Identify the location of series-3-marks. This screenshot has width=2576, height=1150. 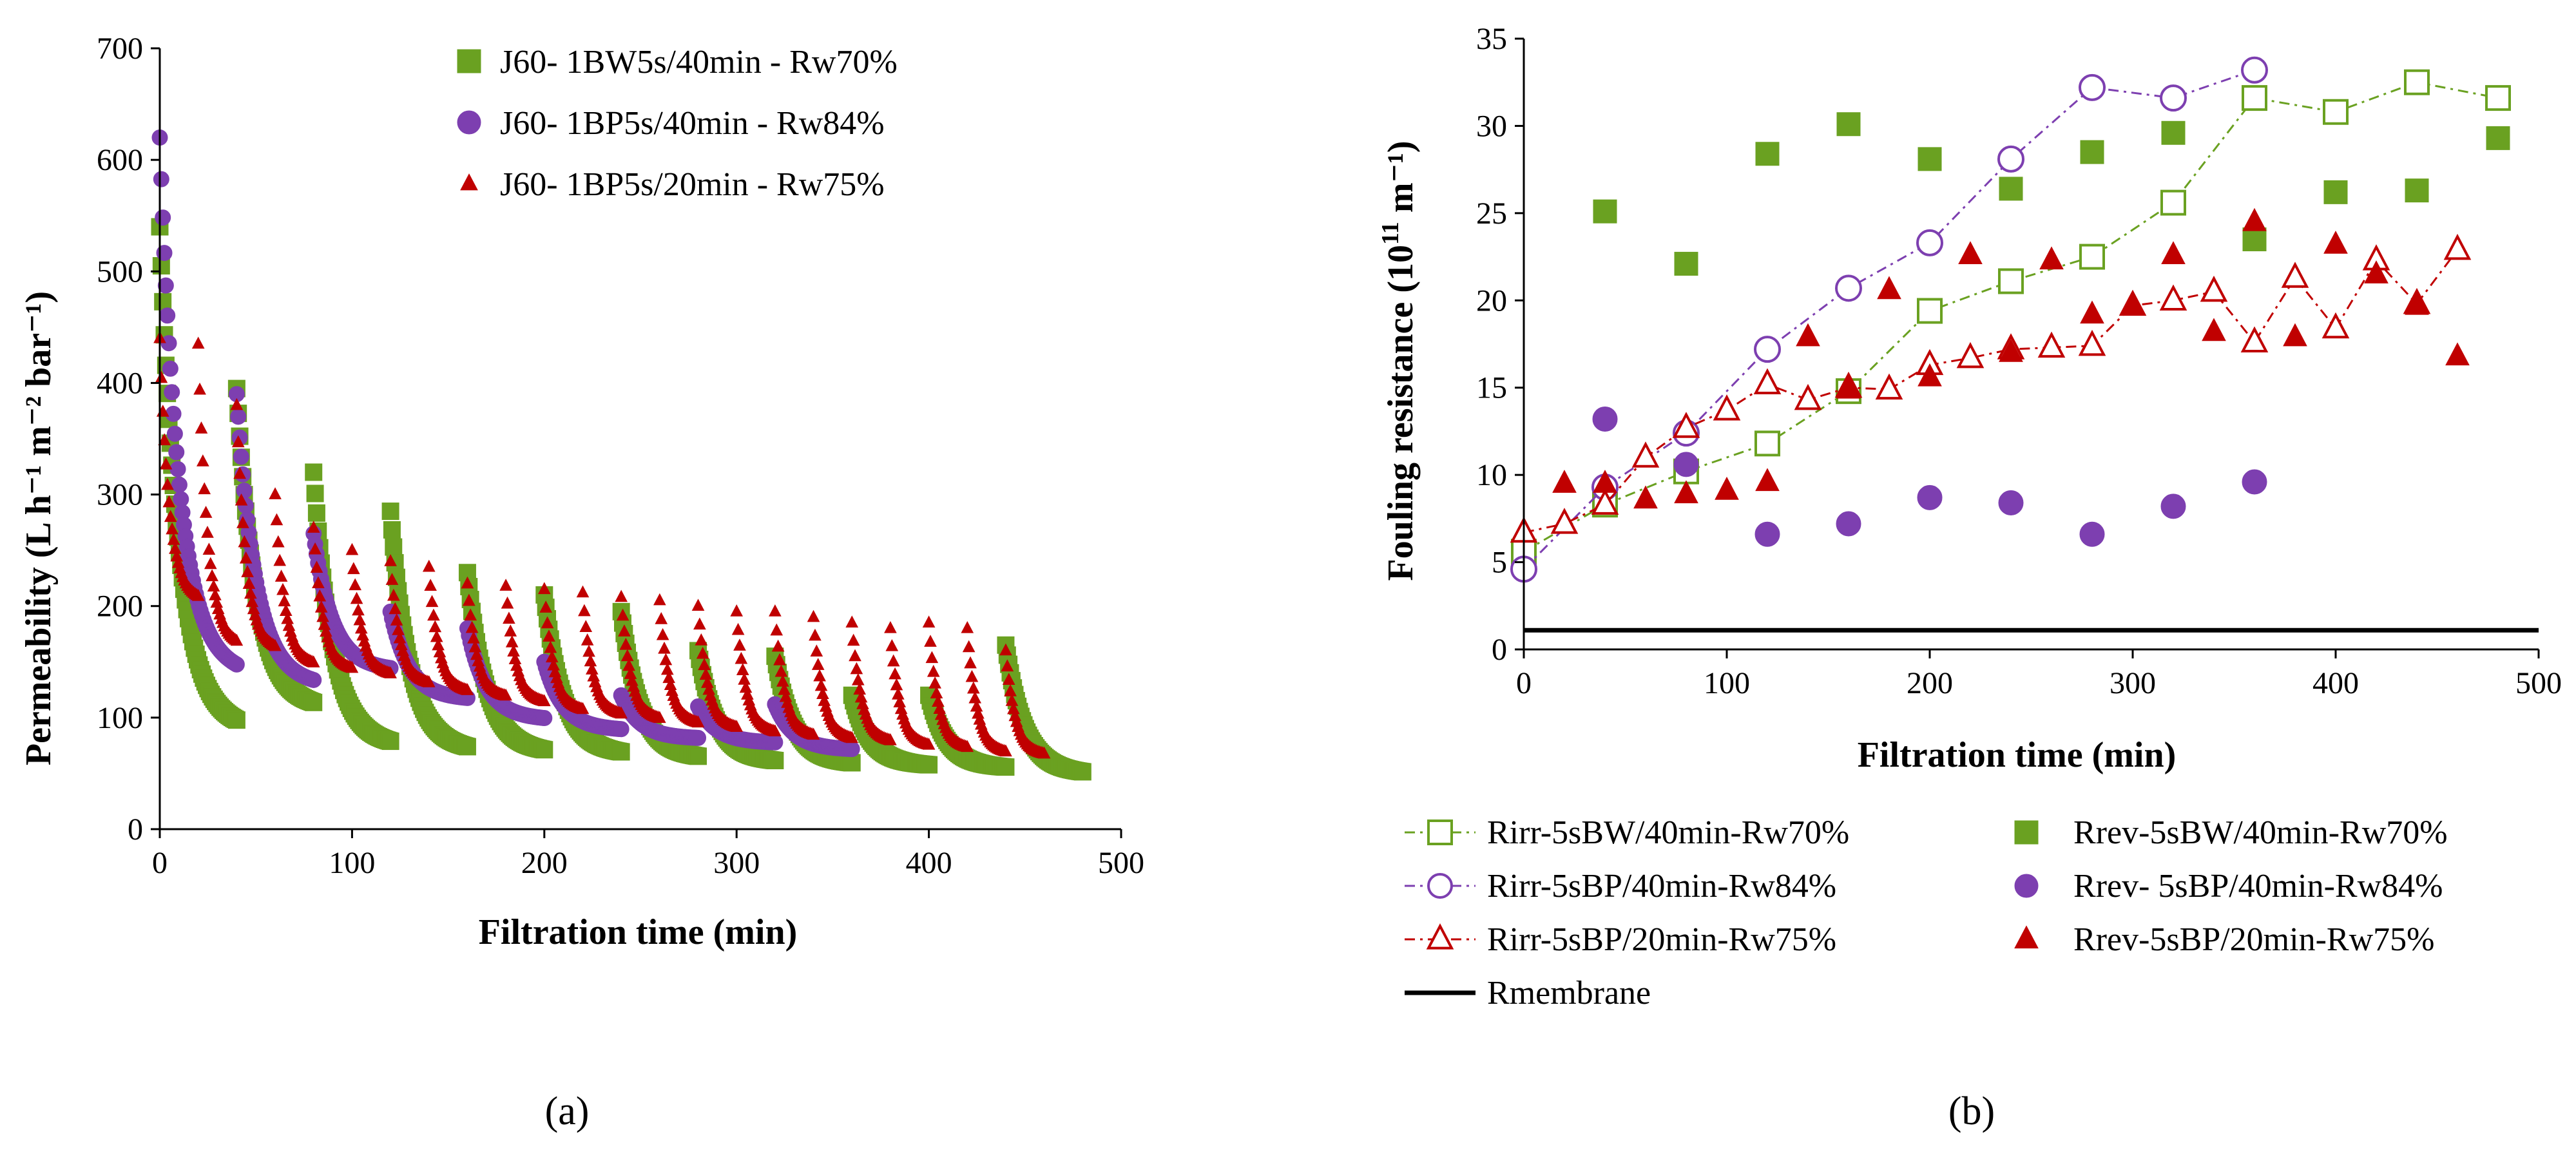
(602, 545).